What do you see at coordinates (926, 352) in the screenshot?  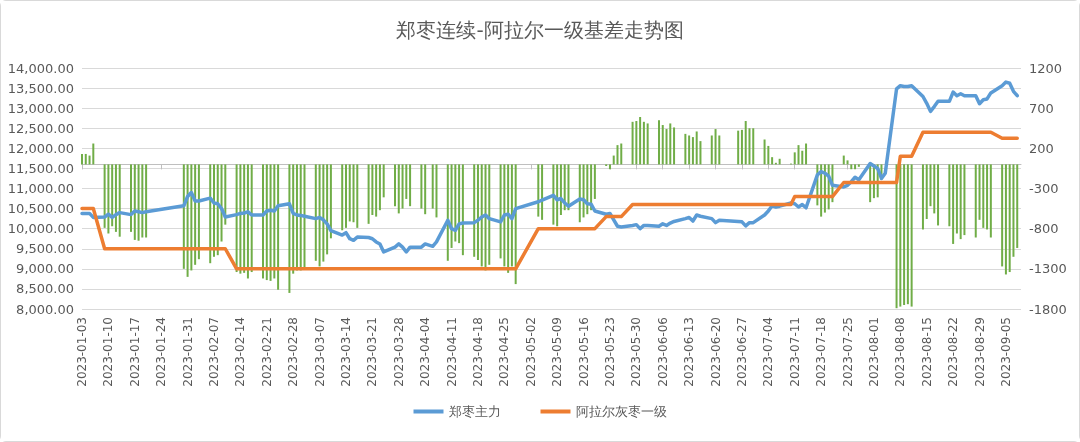 I see `x-tick-label: 2023-08-15` at bounding box center [926, 352].